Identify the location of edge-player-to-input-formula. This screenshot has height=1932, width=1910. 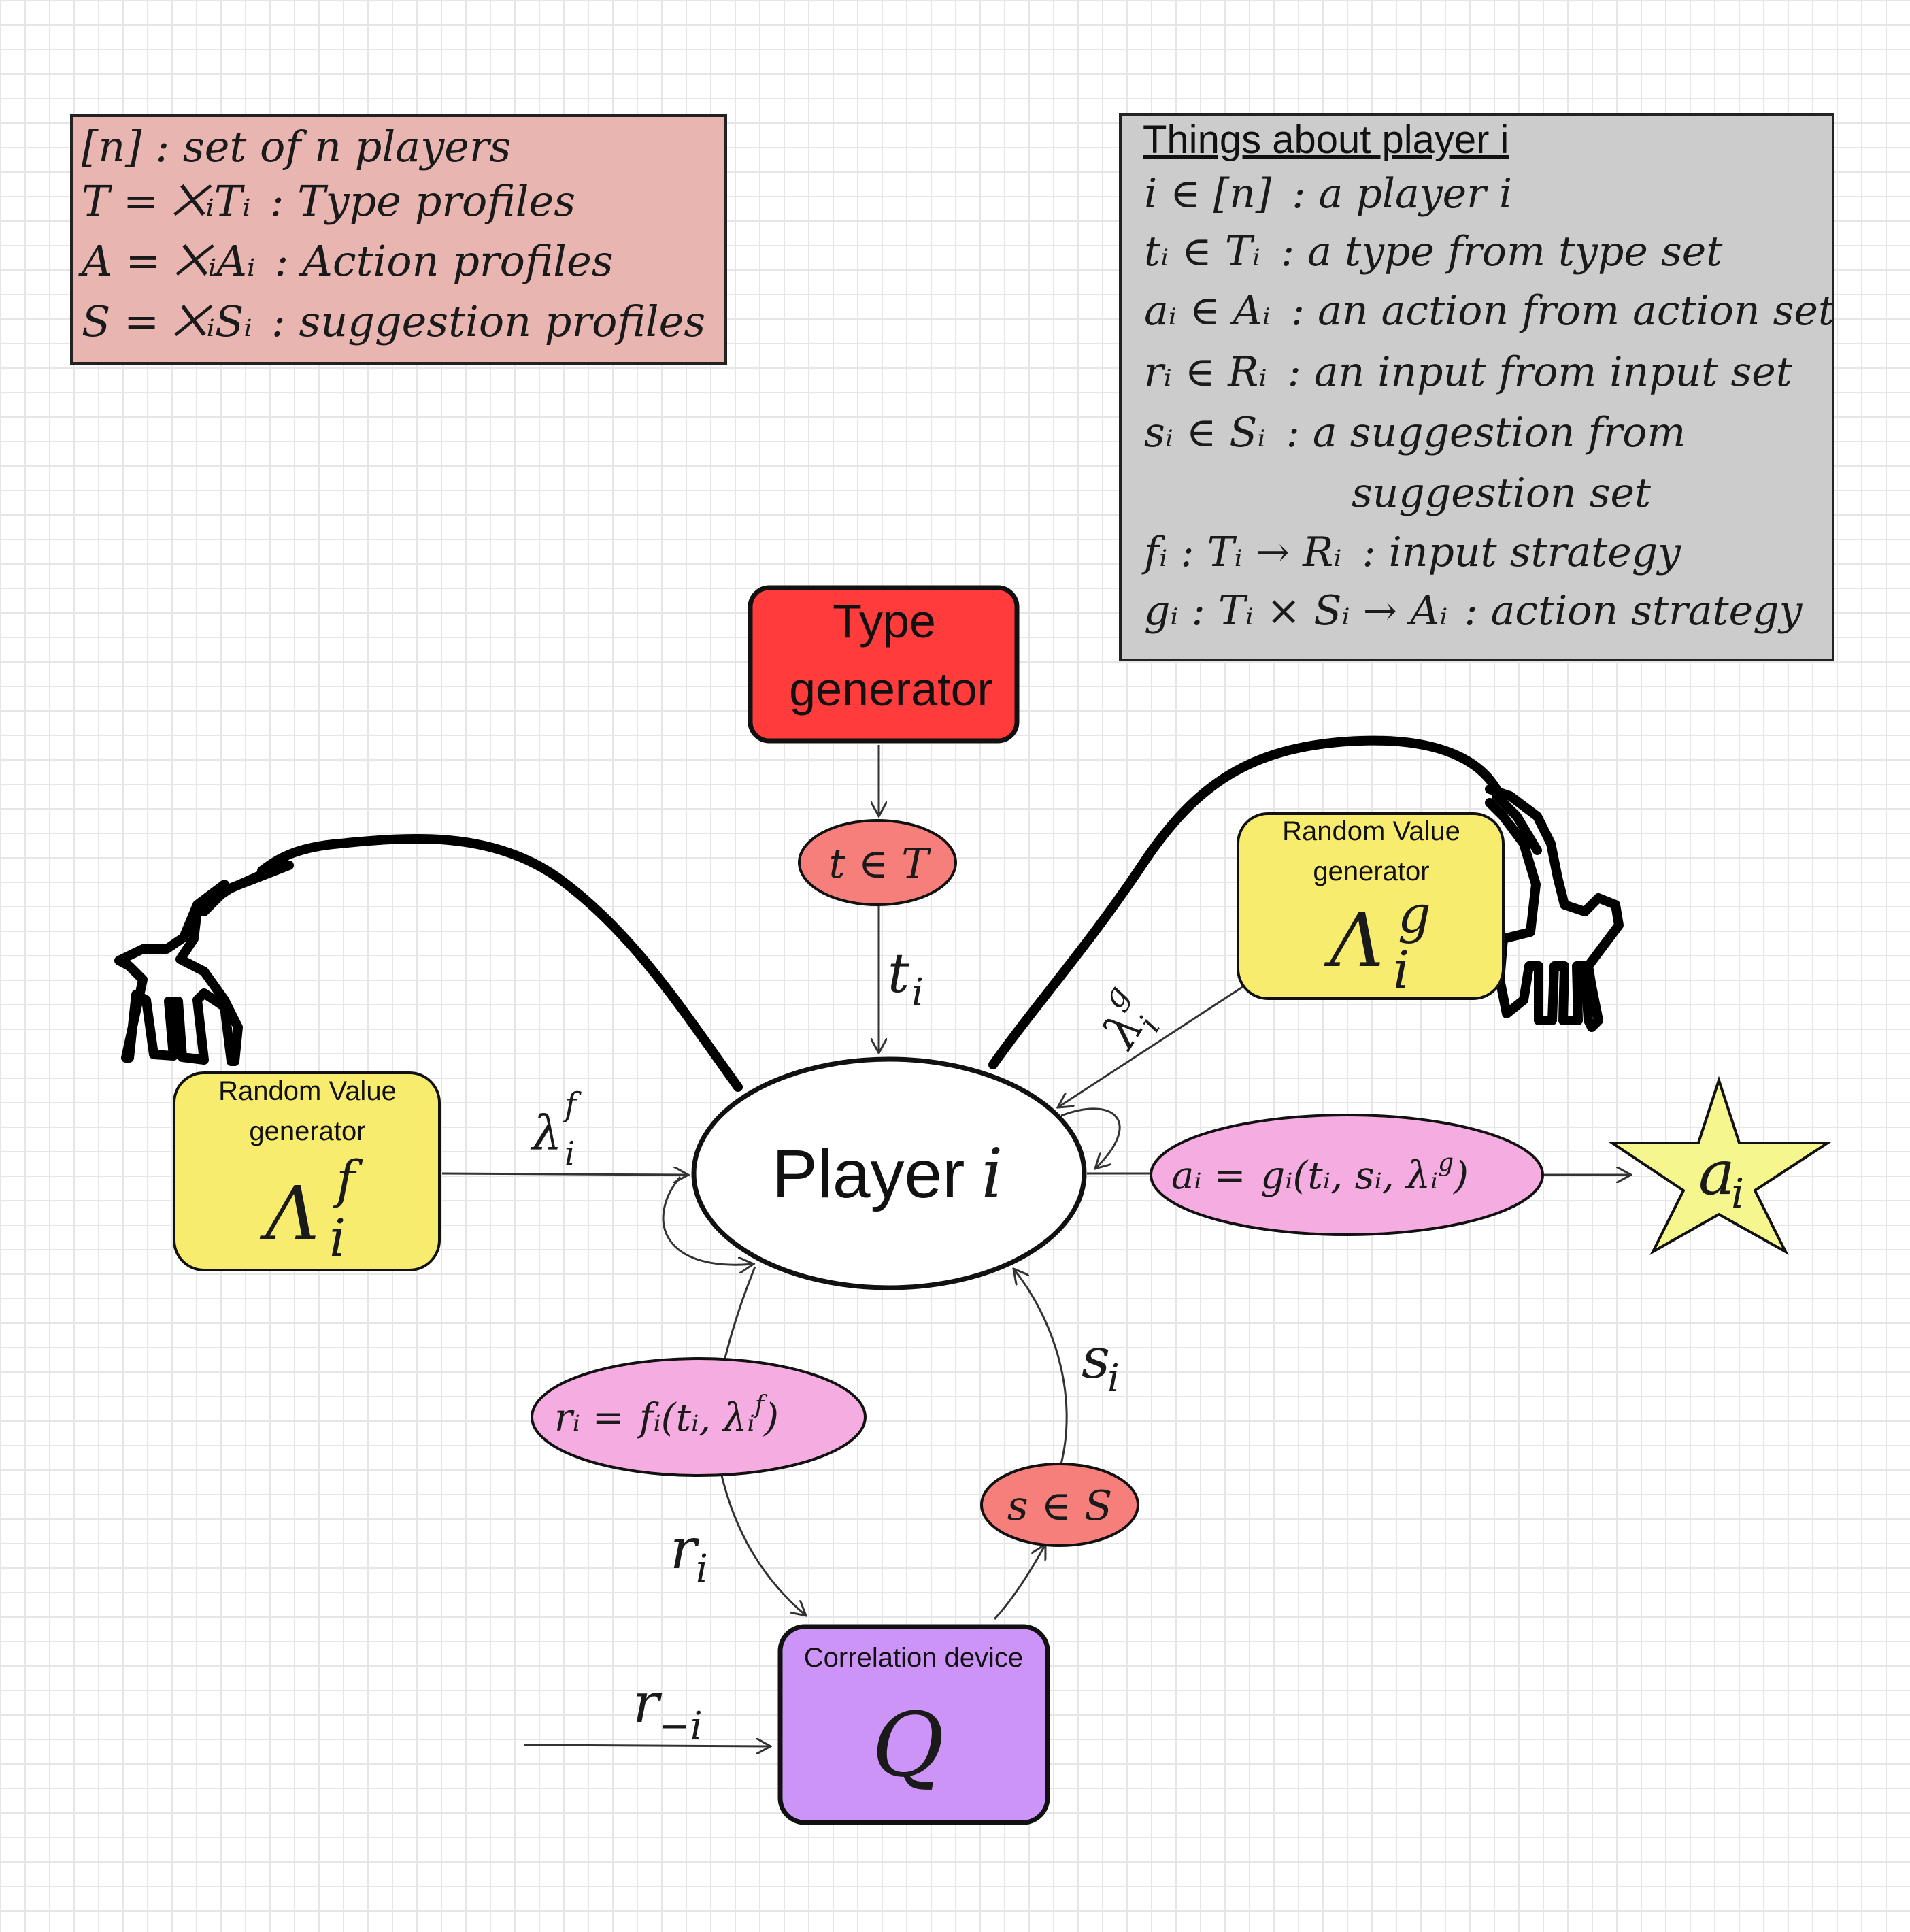
(739, 1313).